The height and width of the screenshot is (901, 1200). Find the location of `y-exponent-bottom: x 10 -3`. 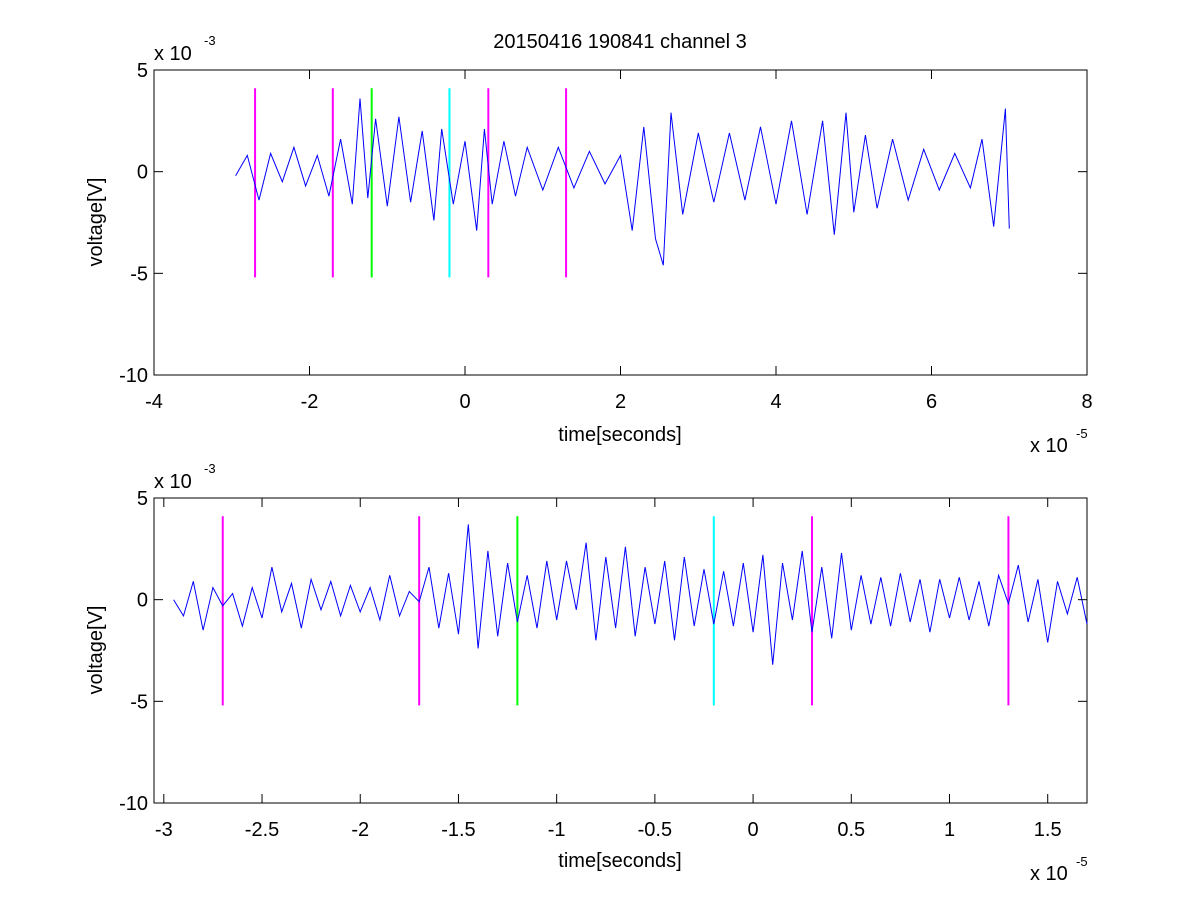

y-exponent-bottom: x 10 -3 is located at coordinates (185, 477).